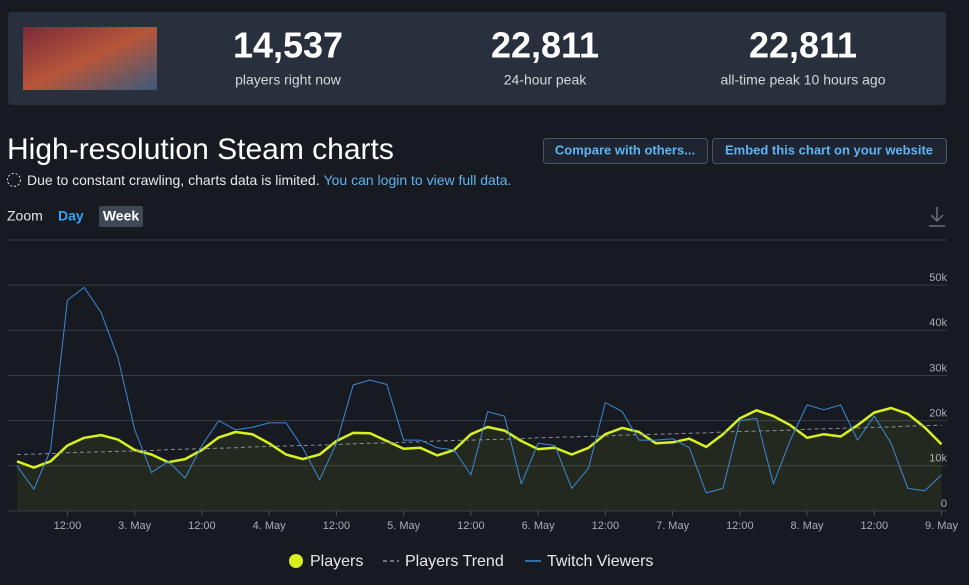  What do you see at coordinates (296, 561) in the screenshot?
I see `legend-symbol` at bounding box center [296, 561].